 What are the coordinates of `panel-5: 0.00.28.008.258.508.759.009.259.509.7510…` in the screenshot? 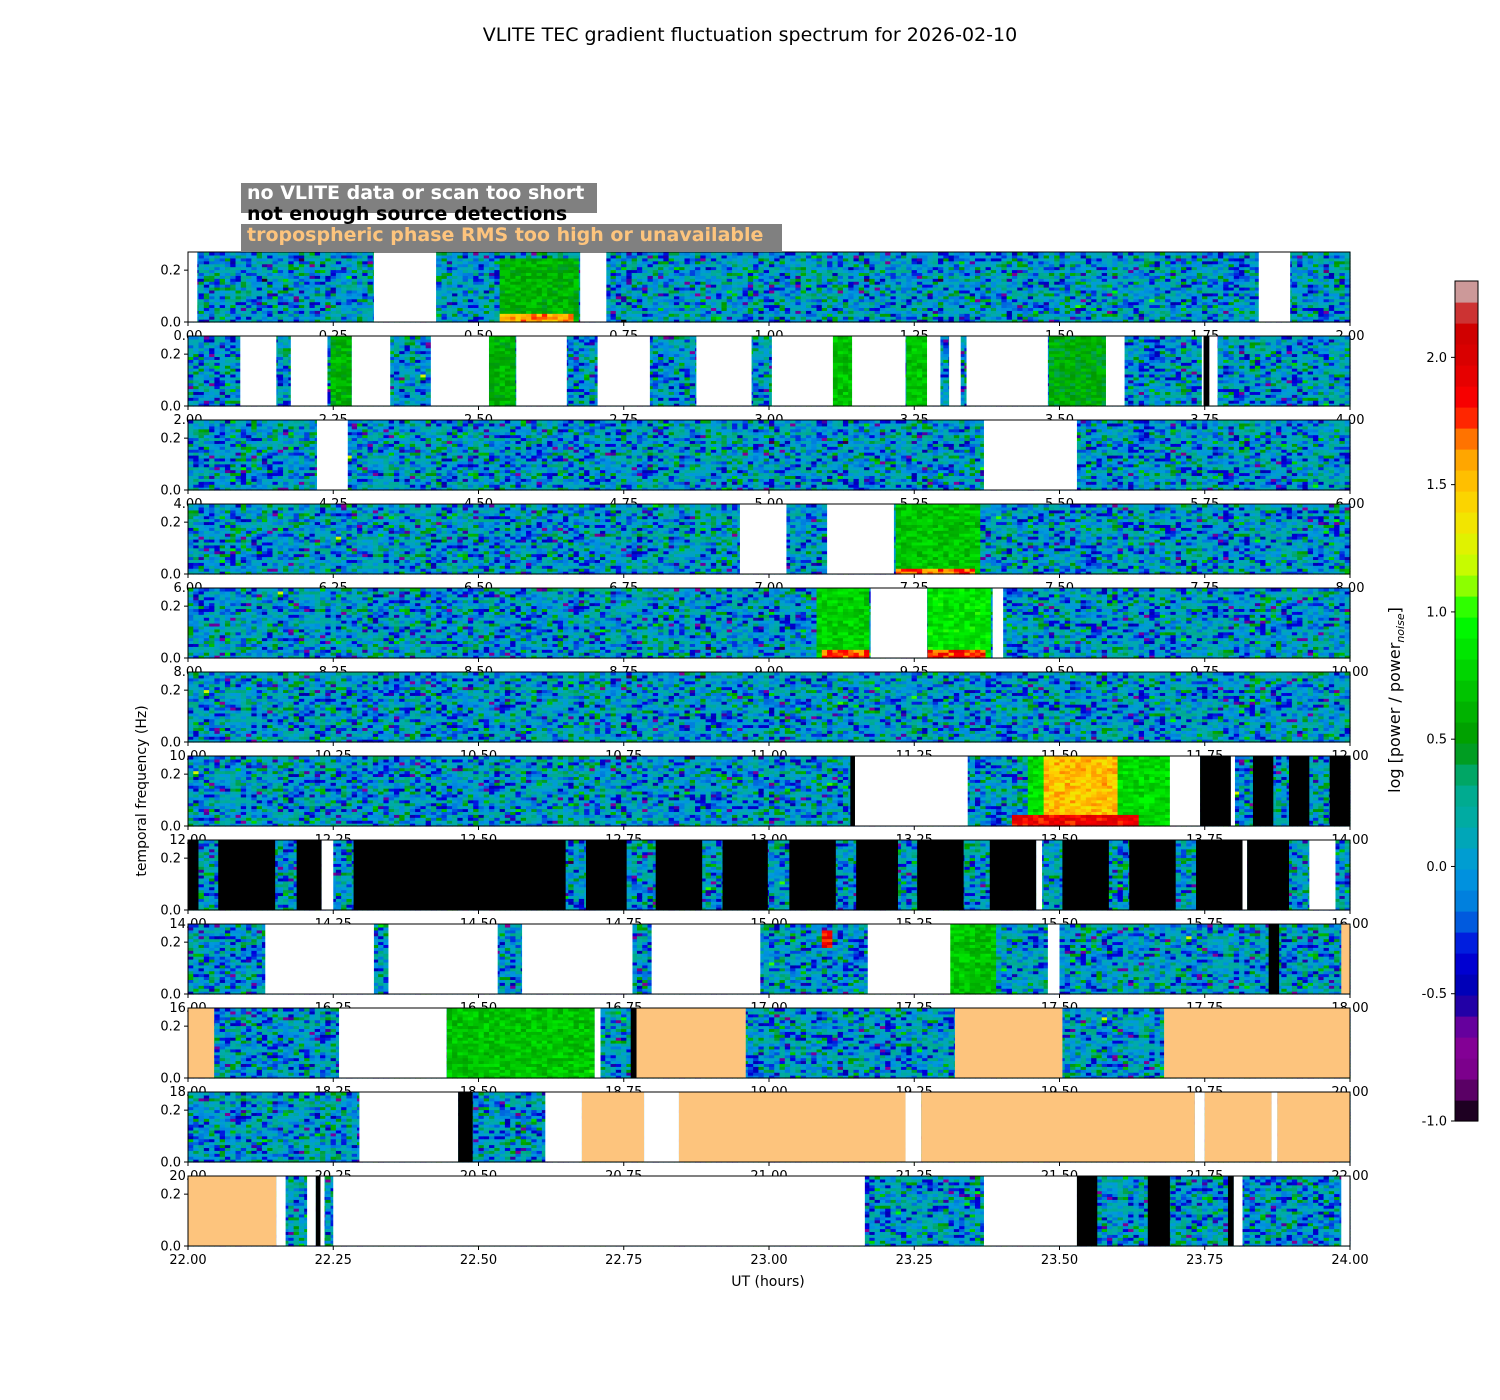 It's located at (764, 634).